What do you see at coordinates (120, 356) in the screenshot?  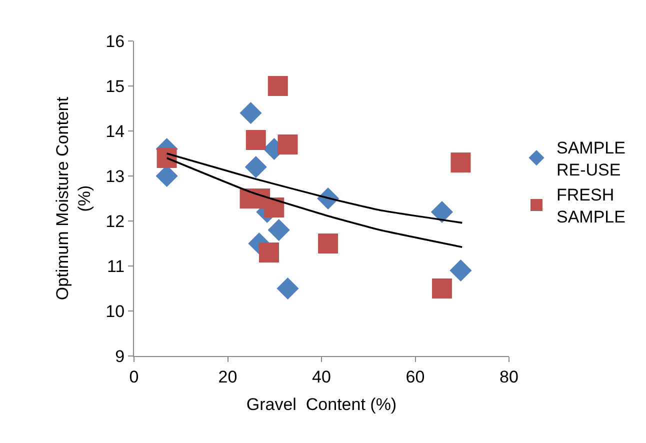 I see `y-tick-label: 9` at bounding box center [120, 356].